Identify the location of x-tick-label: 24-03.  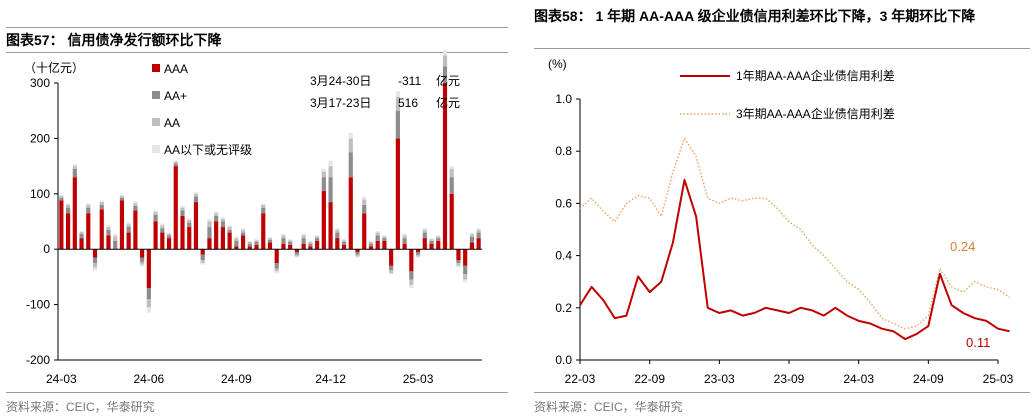
(858, 379).